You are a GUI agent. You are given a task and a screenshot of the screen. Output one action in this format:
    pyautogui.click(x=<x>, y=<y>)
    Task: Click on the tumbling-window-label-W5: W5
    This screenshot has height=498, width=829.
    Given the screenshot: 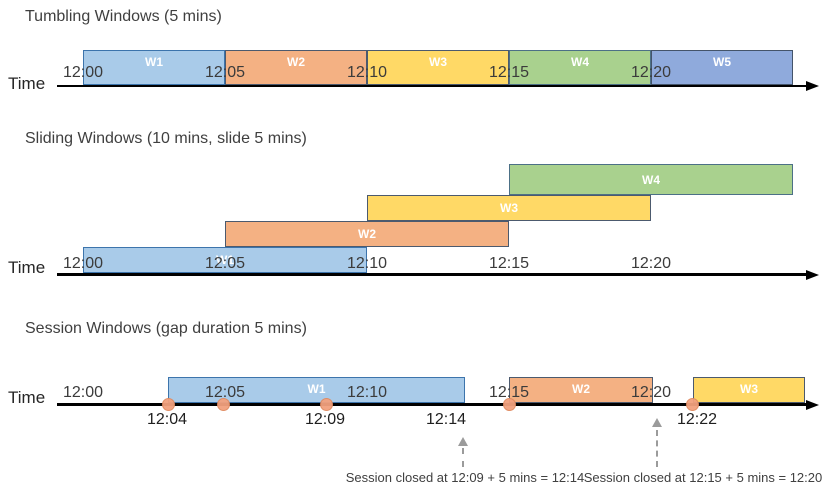 What is the action you would take?
    pyautogui.click(x=722, y=62)
    